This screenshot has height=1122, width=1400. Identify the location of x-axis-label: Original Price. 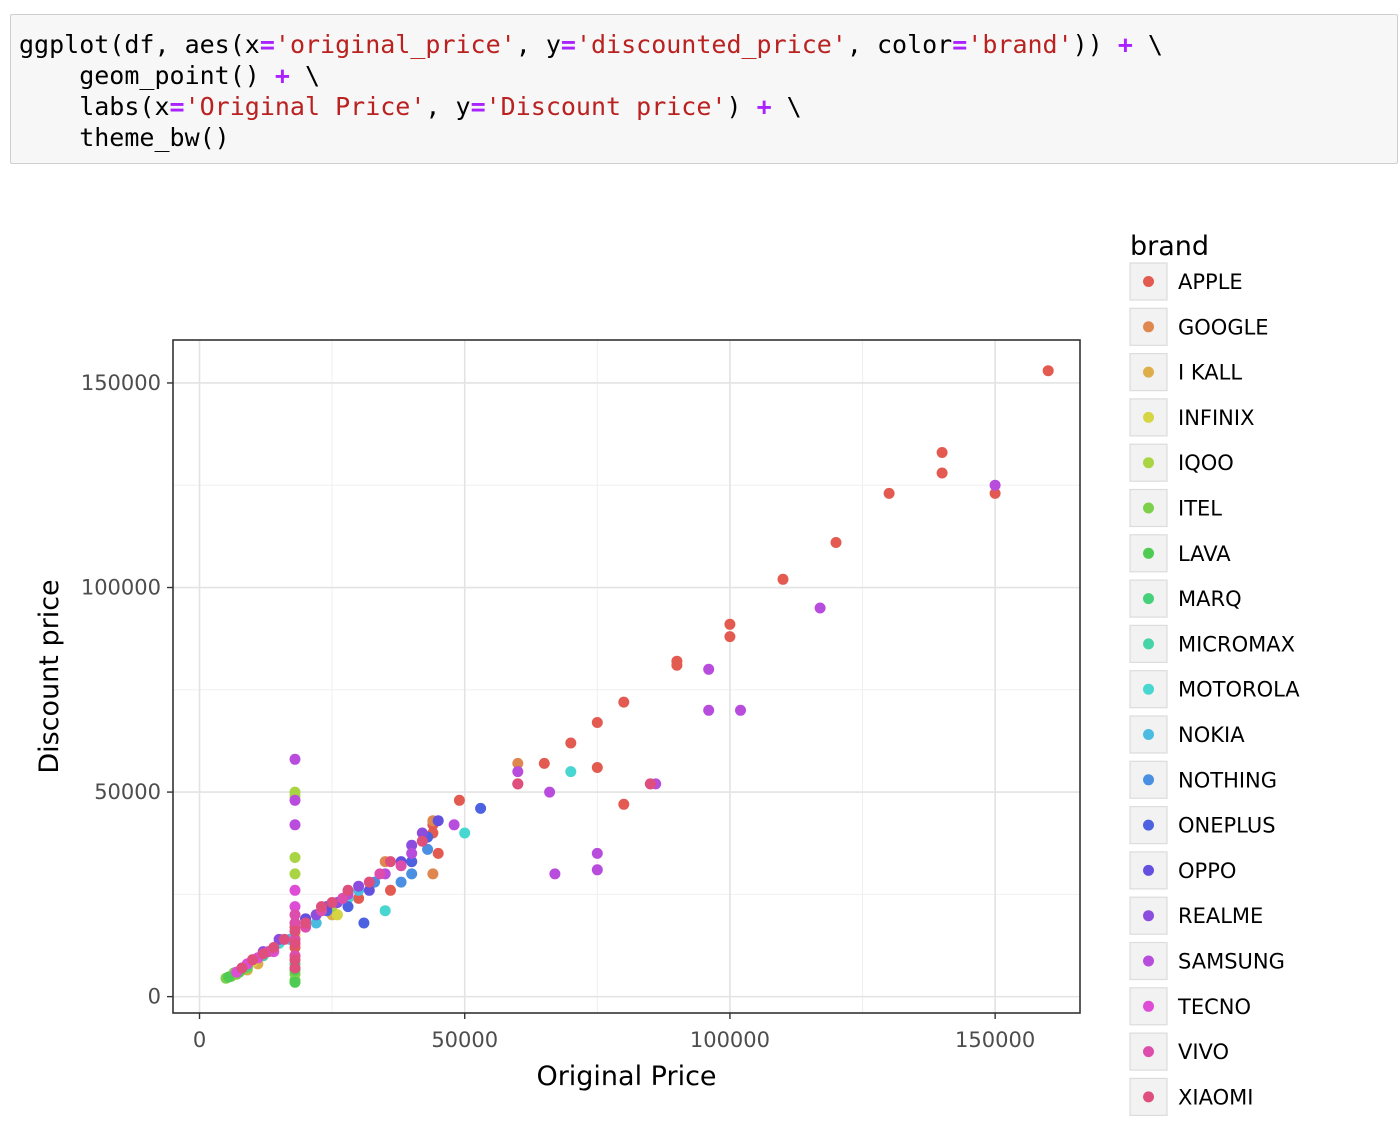
(626, 1076).